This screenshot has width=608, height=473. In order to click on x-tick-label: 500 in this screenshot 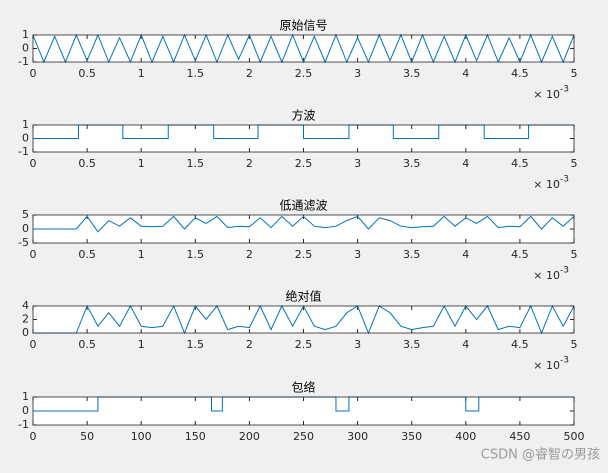, I will do `click(574, 436)`.